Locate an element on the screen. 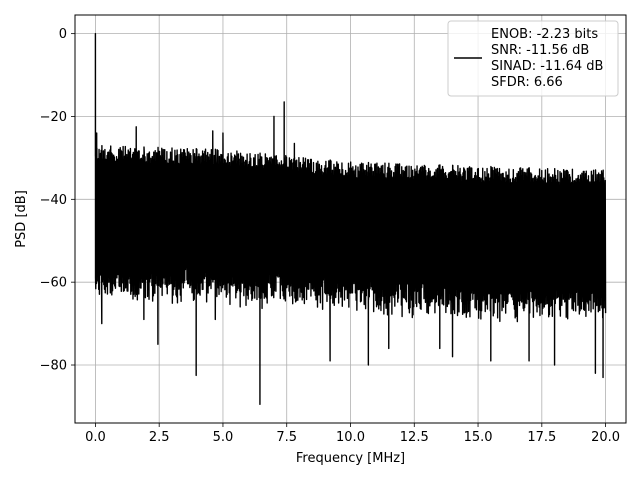 This screenshot has height=480, width=640. y-tick-label: −40 is located at coordinates (53, 200).